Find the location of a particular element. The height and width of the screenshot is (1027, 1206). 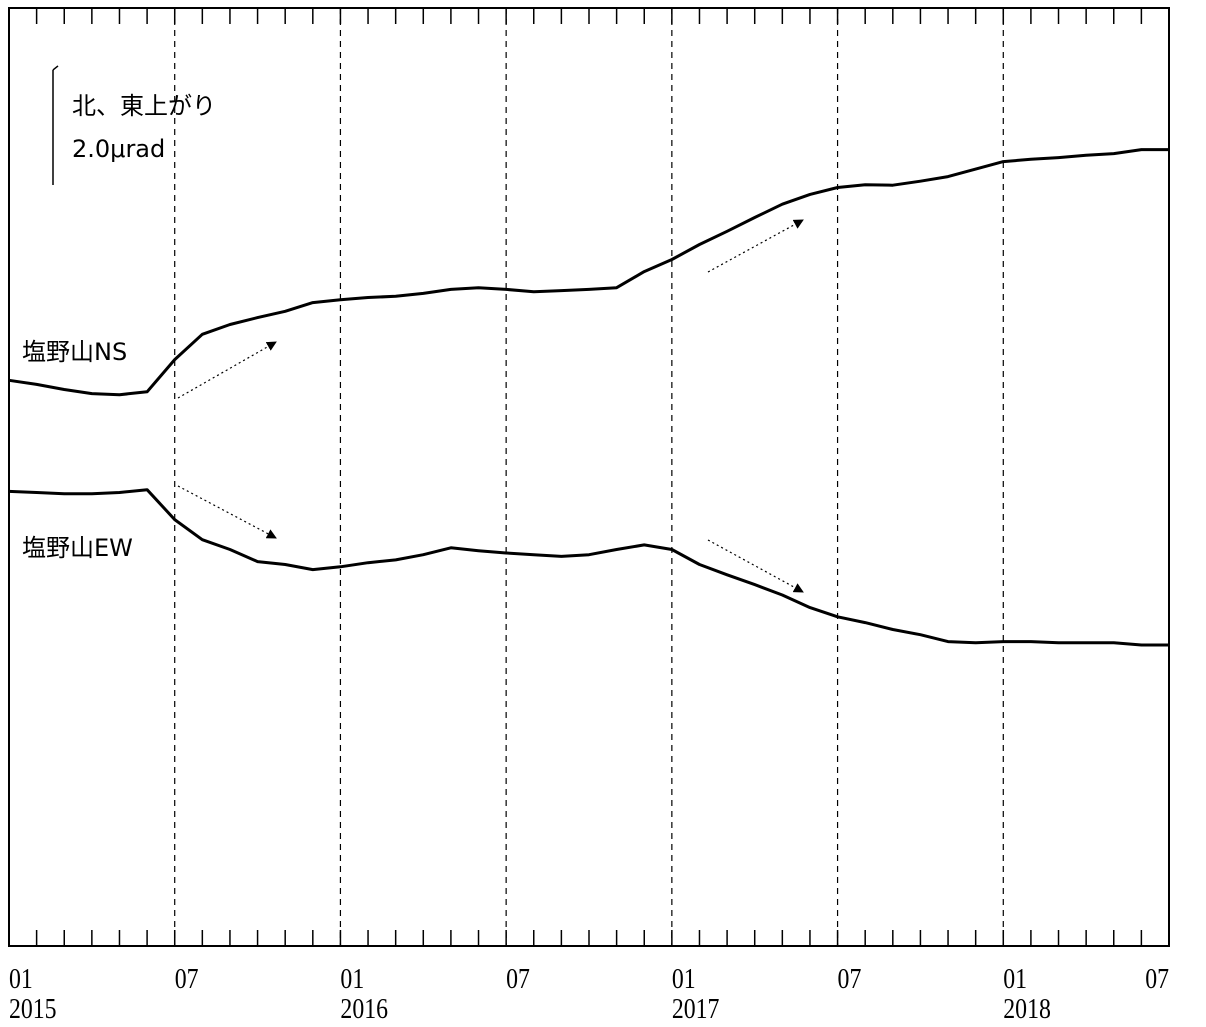

x-tick-label-year: 2015 is located at coordinates (33, 1008).